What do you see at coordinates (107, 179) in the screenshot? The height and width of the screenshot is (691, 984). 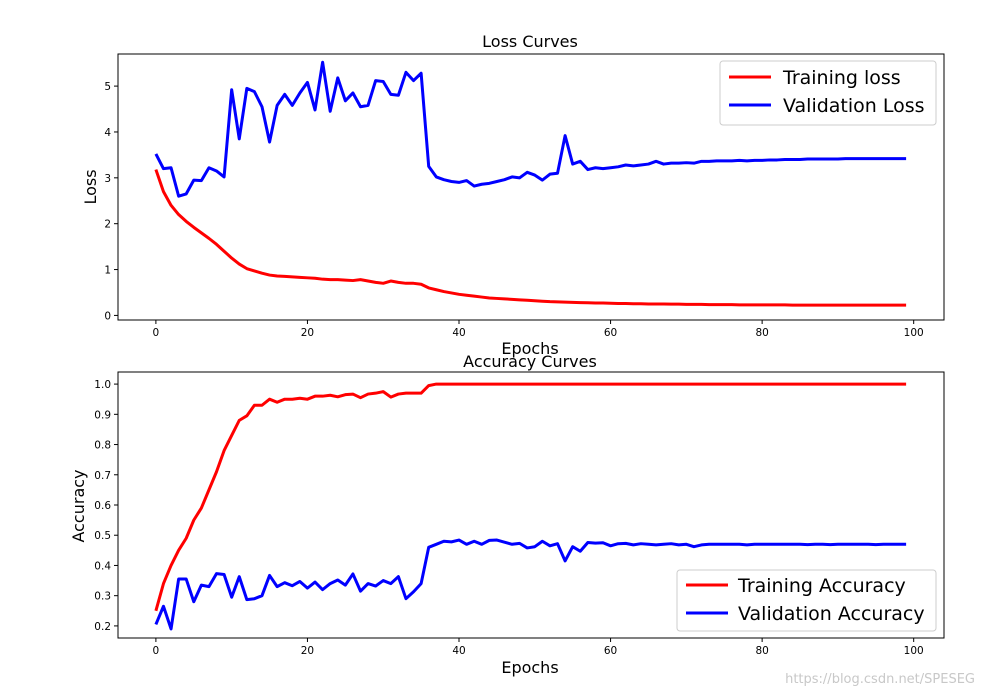 I see `loss-y-tick-label: 3` at bounding box center [107, 179].